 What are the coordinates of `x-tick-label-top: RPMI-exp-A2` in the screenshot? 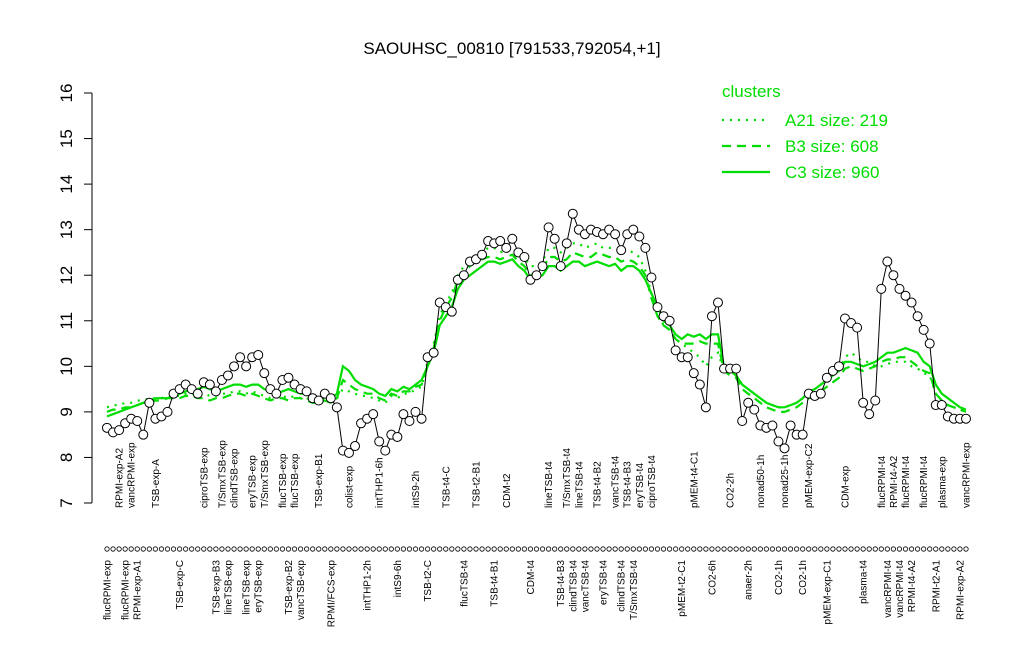 It's located at (120, 478).